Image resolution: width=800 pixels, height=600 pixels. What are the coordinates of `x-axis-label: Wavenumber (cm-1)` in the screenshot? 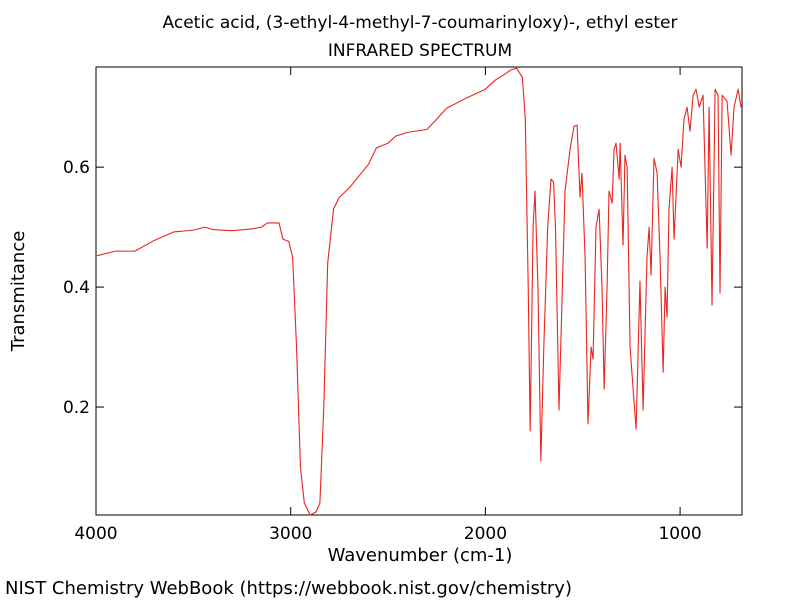 It's located at (420, 555).